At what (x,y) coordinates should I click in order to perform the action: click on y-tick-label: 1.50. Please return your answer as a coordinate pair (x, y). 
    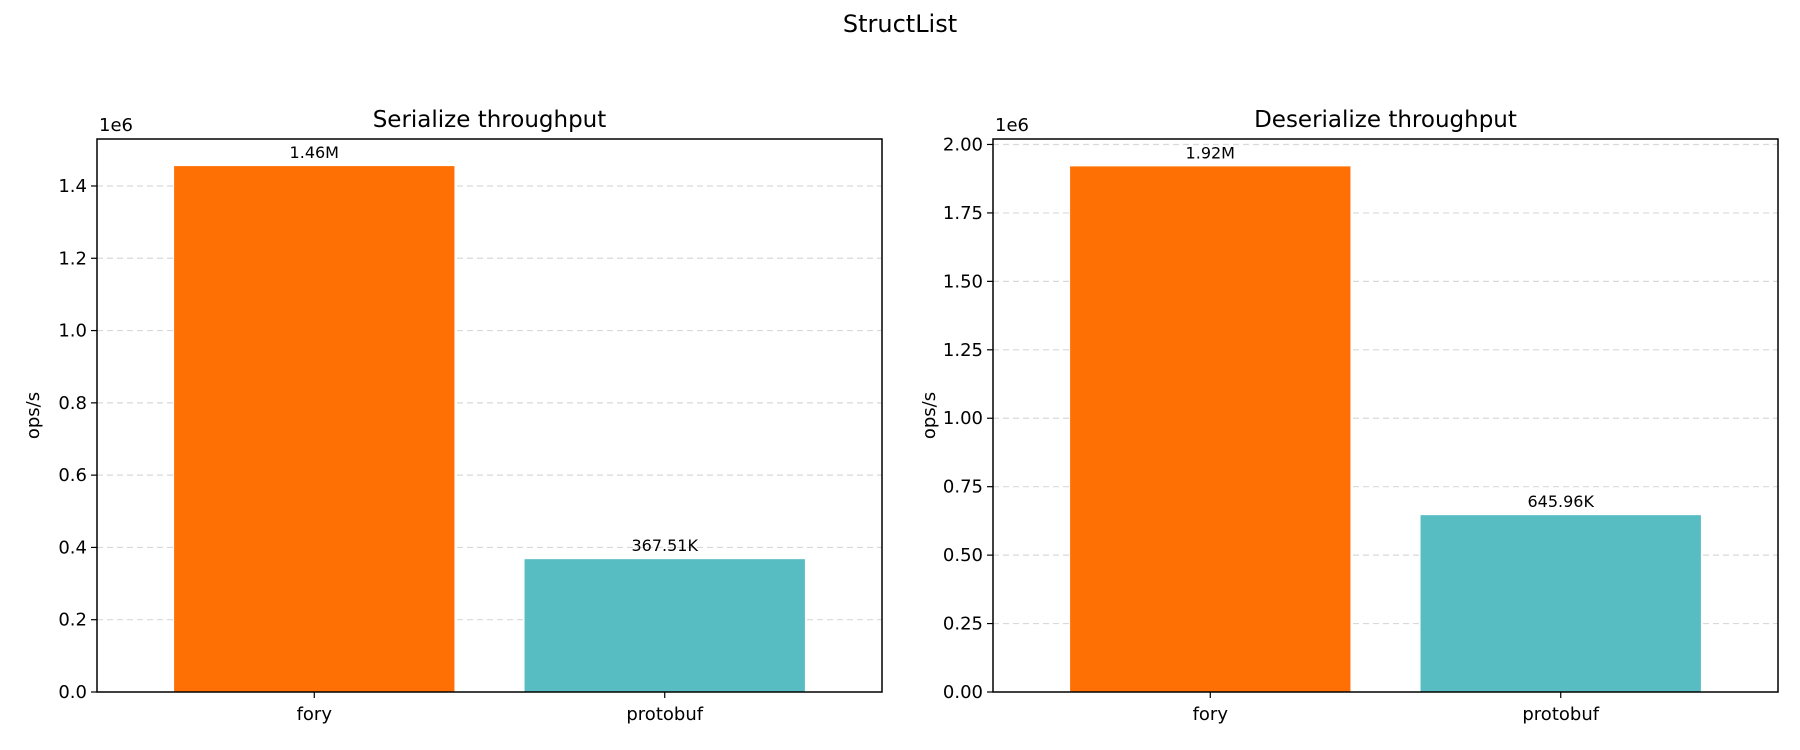
    Looking at the image, I should click on (963, 281).